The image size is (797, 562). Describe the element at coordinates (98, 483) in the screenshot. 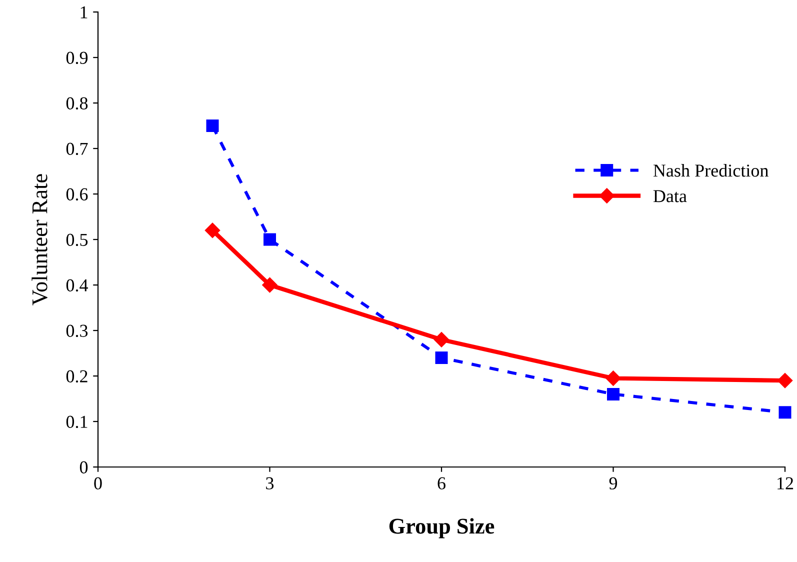

I see `x-tick-label: 0` at that location.